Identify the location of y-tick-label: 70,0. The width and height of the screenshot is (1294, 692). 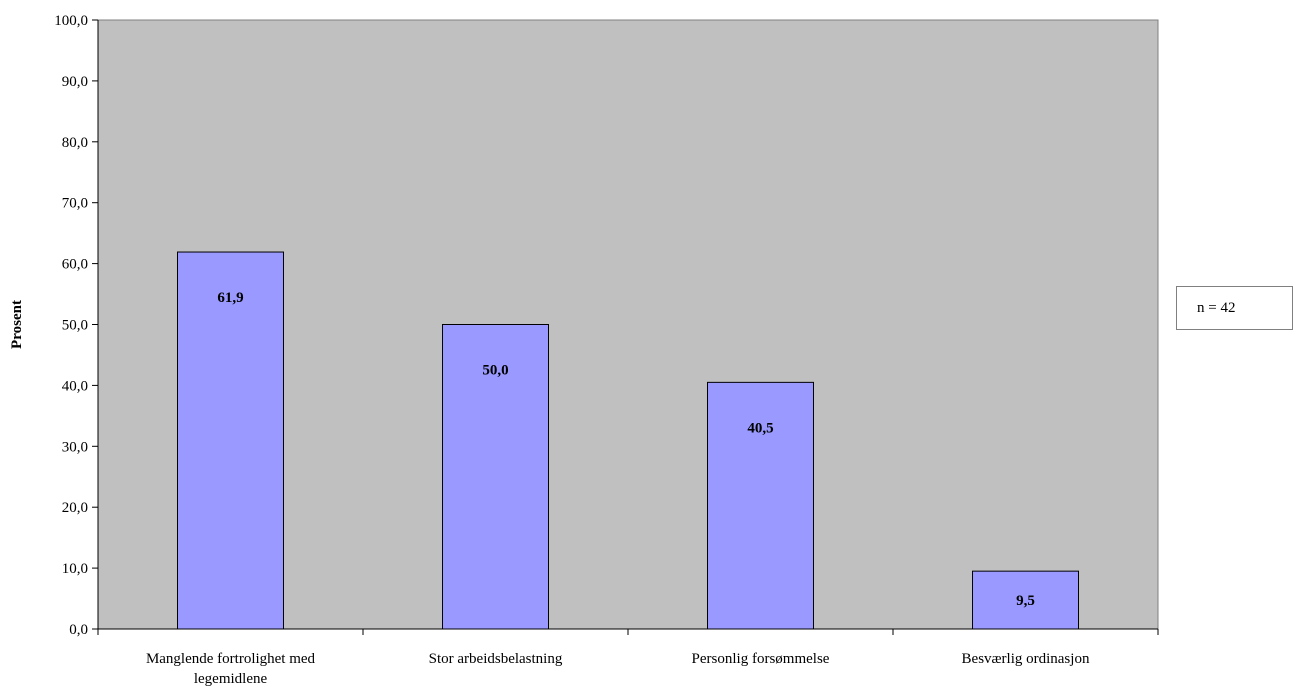
(75, 204).